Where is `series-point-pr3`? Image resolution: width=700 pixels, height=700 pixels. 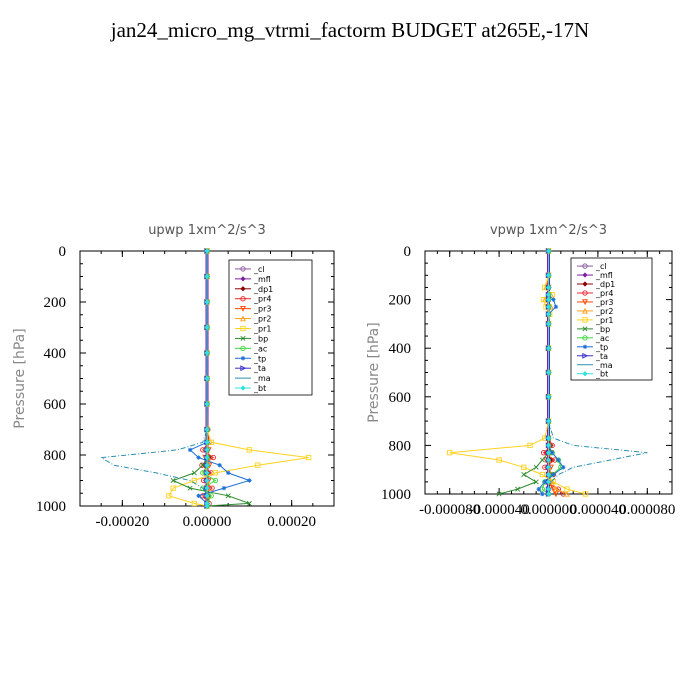
series-point-pr3 is located at coordinates (555, 494).